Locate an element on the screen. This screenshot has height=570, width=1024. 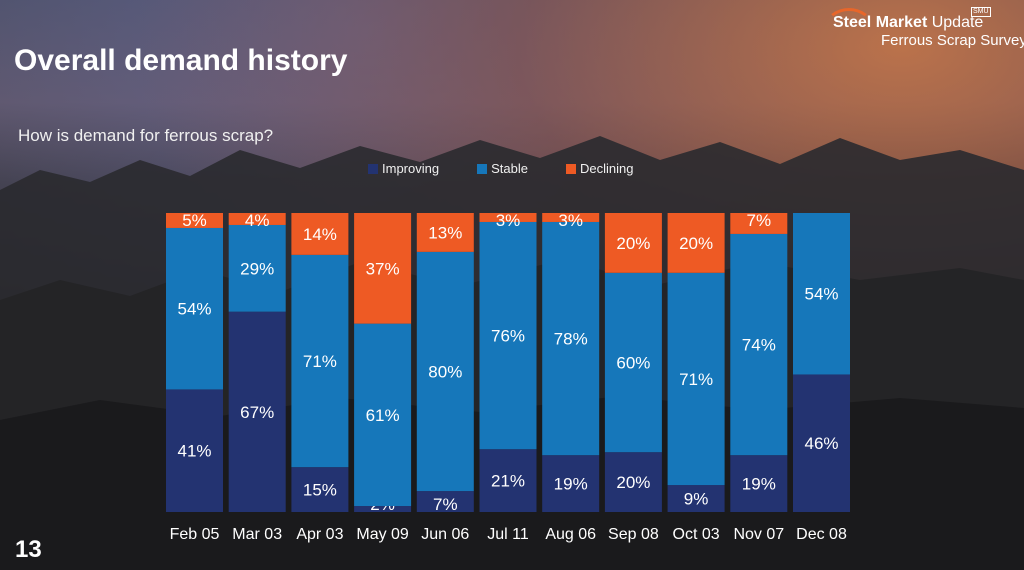
x-tick-label-4: Jun 06 is located at coordinates (445, 534).